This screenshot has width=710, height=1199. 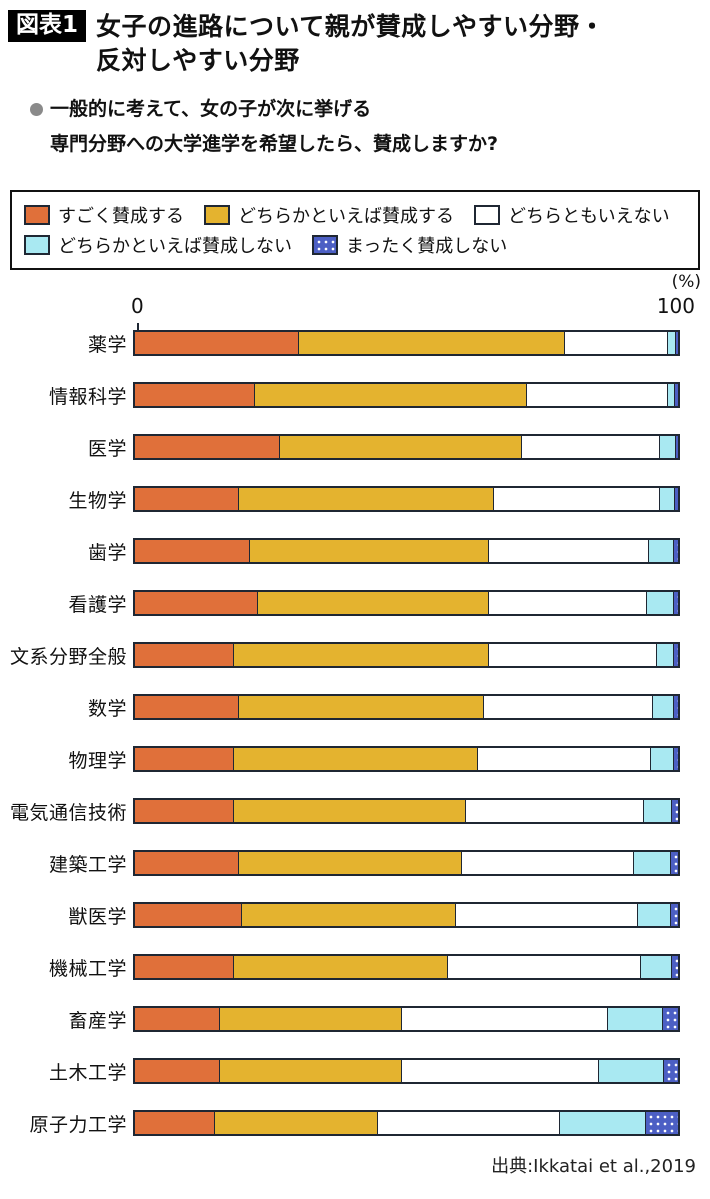 I want to click on category-label: 数学, so click(x=107, y=708).